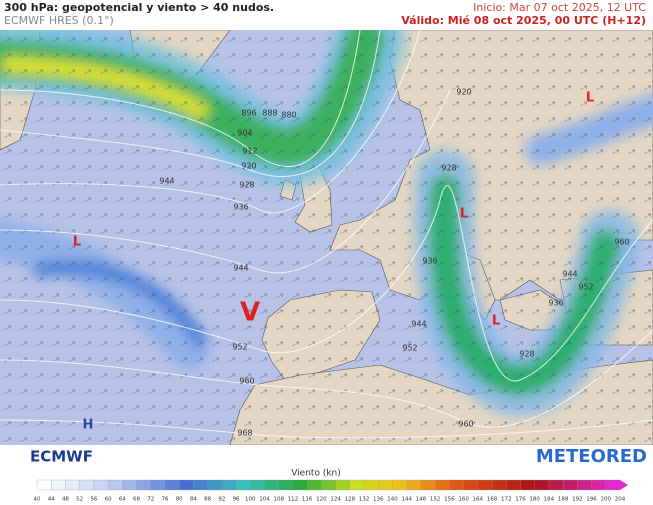  What do you see at coordinates (563, 500) in the screenshot?
I see `colorbar-tick-label: 188` at bounding box center [563, 500].